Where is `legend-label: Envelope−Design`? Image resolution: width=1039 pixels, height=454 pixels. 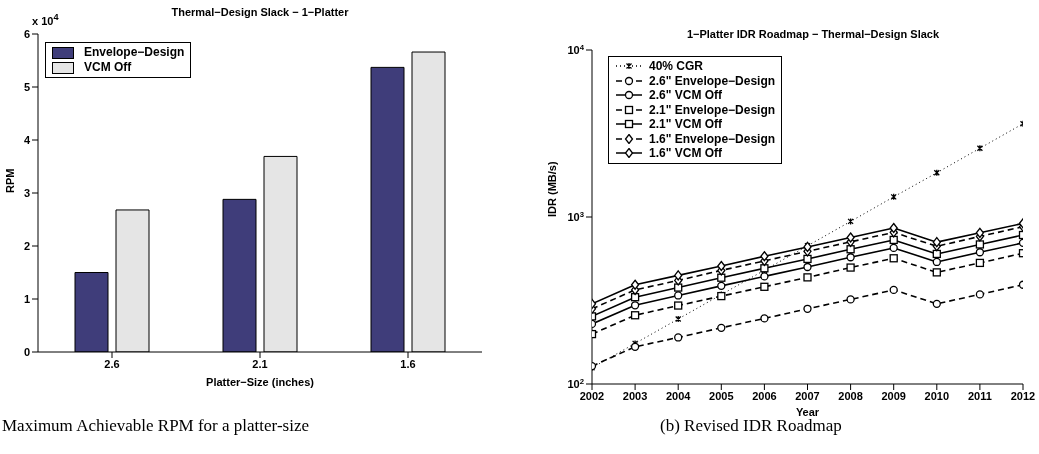 legend-label: Envelope−Design is located at coordinates (134, 52).